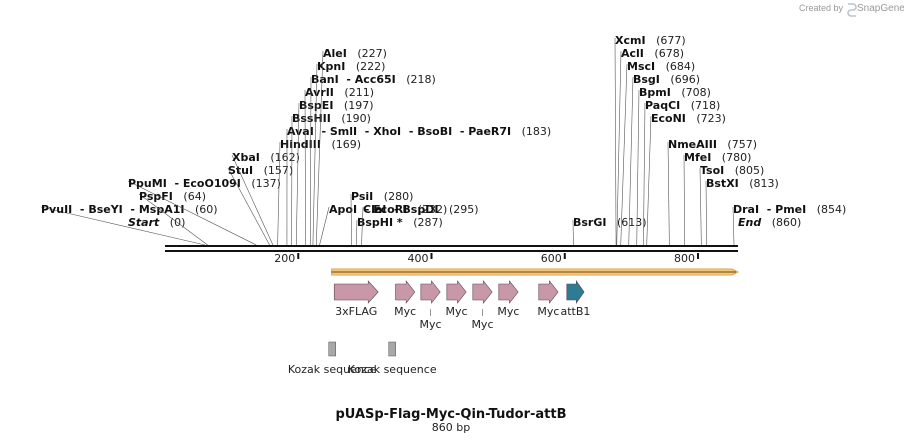 This screenshot has width=904, height=443. I want to click on site-kpni: KpnI (222), so click(348, 153).